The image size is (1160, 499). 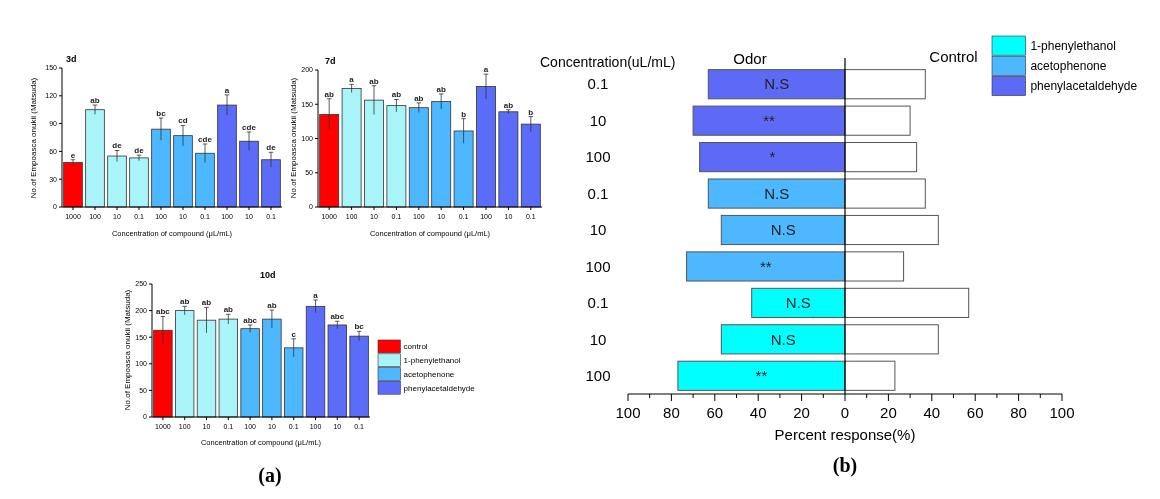 I want to click on chart-title: 7d, so click(x=330, y=61).